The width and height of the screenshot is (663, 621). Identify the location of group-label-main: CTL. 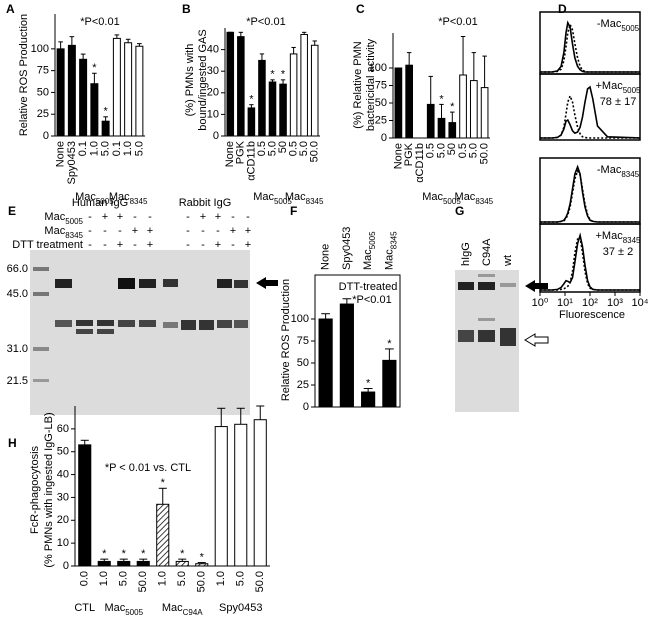
(84, 608).